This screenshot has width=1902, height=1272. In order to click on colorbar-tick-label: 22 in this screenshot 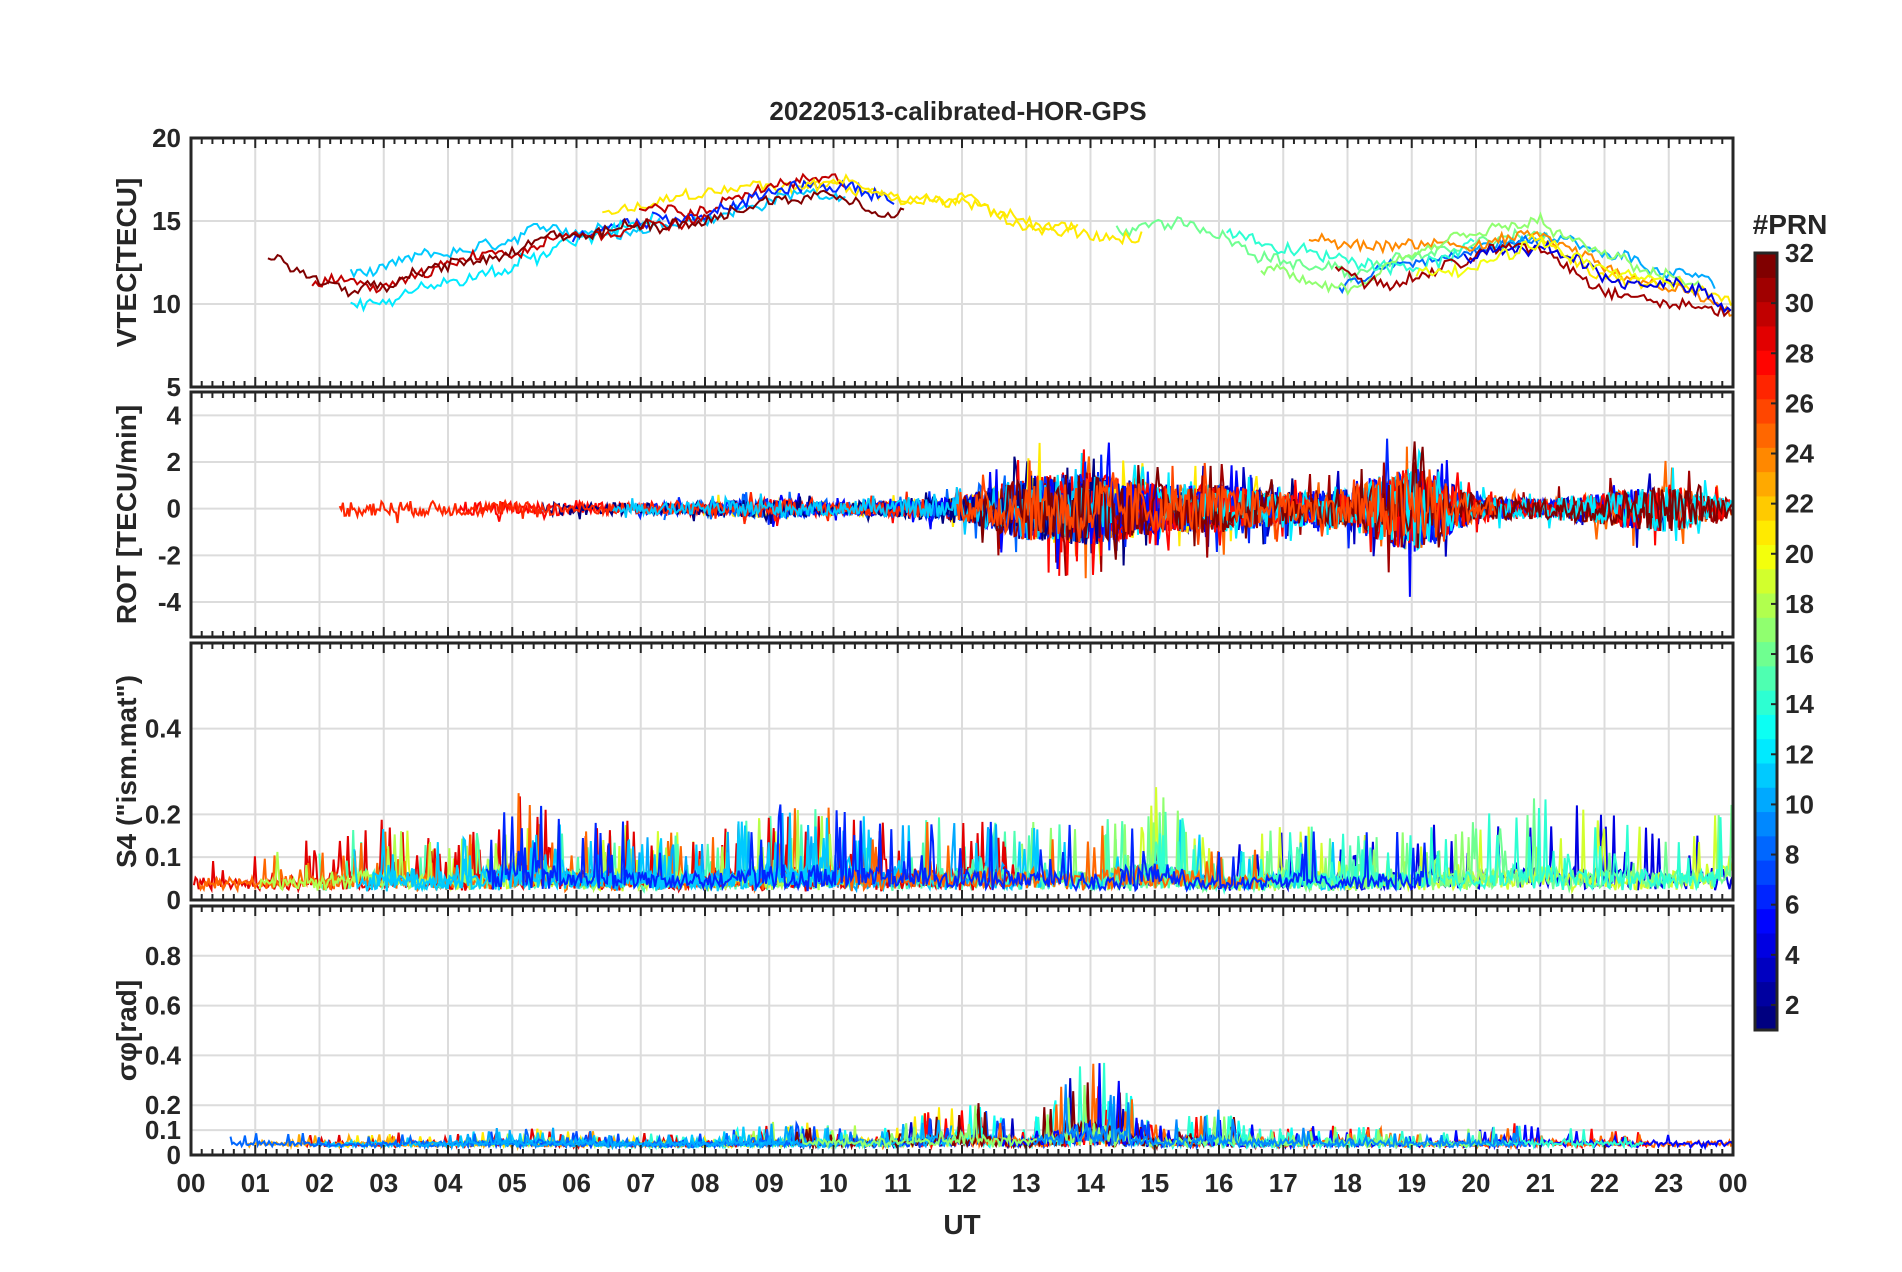, I will do `click(1799, 504)`.